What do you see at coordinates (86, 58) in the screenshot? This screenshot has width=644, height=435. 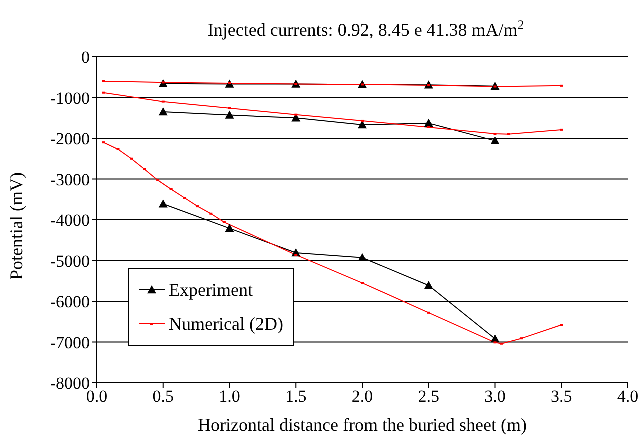 I see `y-tick-label: 0` at bounding box center [86, 58].